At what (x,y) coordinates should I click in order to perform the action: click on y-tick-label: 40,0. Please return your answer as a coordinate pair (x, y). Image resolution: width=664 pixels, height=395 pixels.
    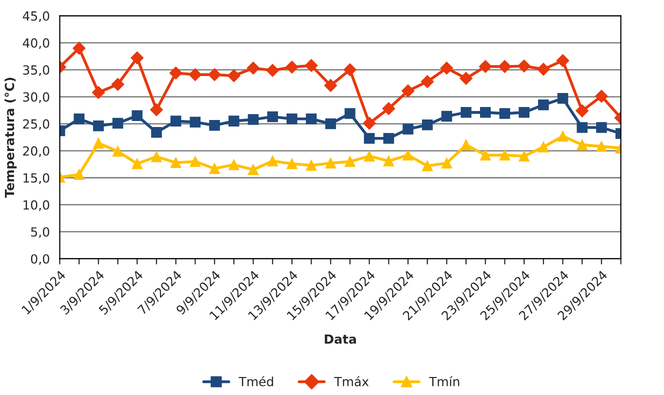
    Looking at the image, I should click on (36, 43).